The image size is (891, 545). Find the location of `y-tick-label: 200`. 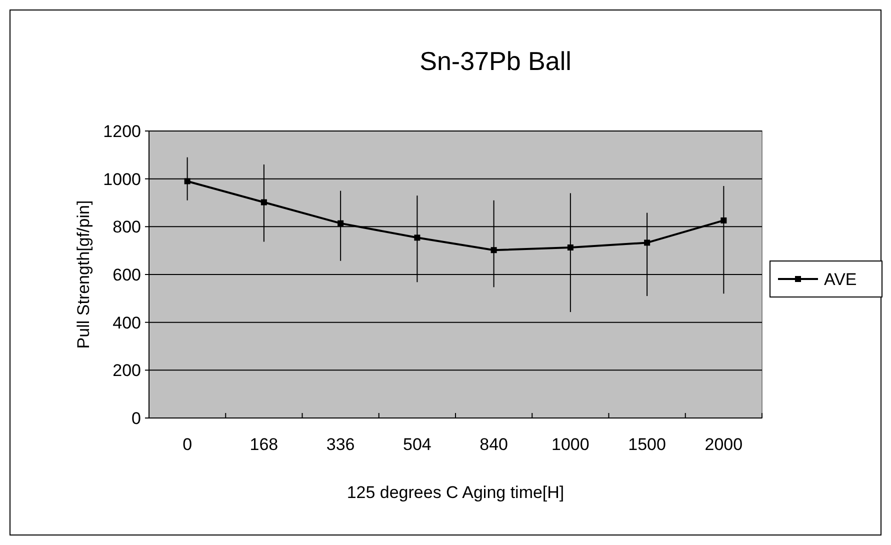

y-tick-label: 200 is located at coordinates (126, 370).